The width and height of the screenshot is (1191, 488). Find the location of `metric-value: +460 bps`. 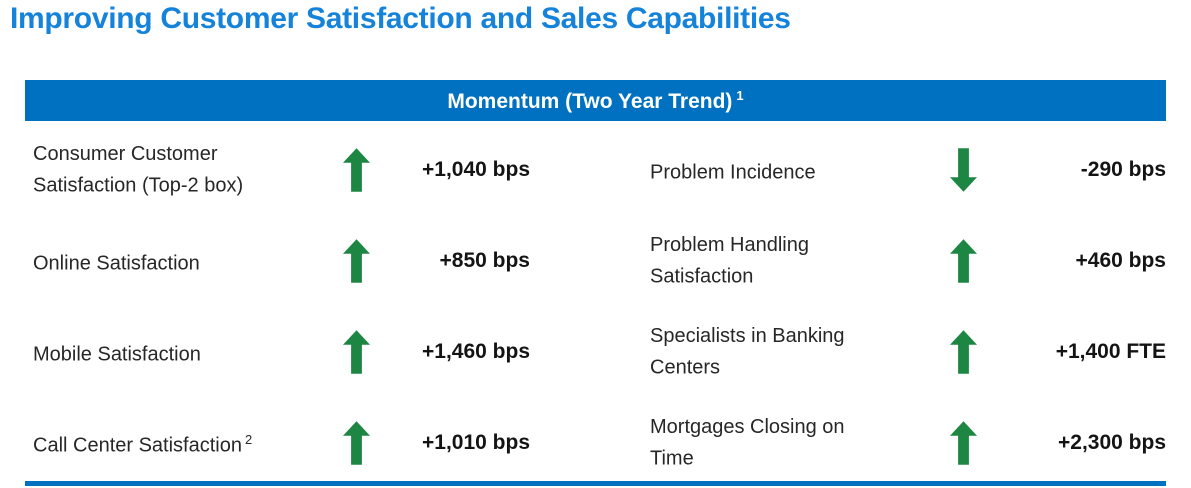

metric-value: +460 bps is located at coordinates (1120, 260).